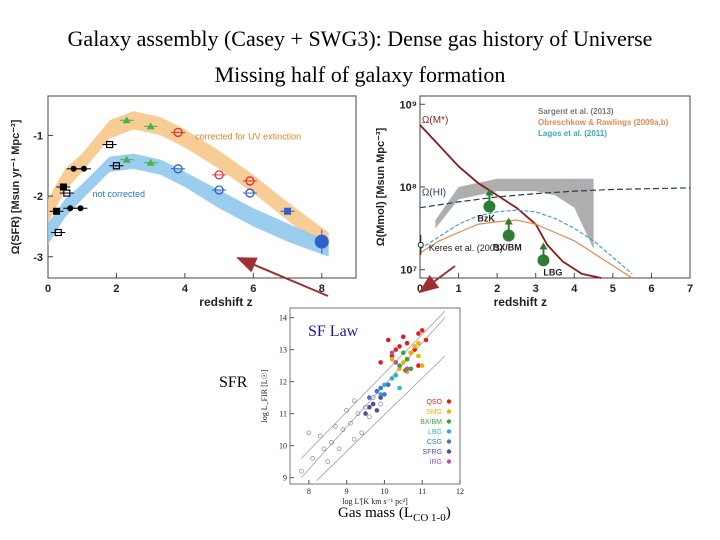  What do you see at coordinates (283, 414) in the screenshot?
I see `sflaw-ytick-label: 11` at bounding box center [283, 414].